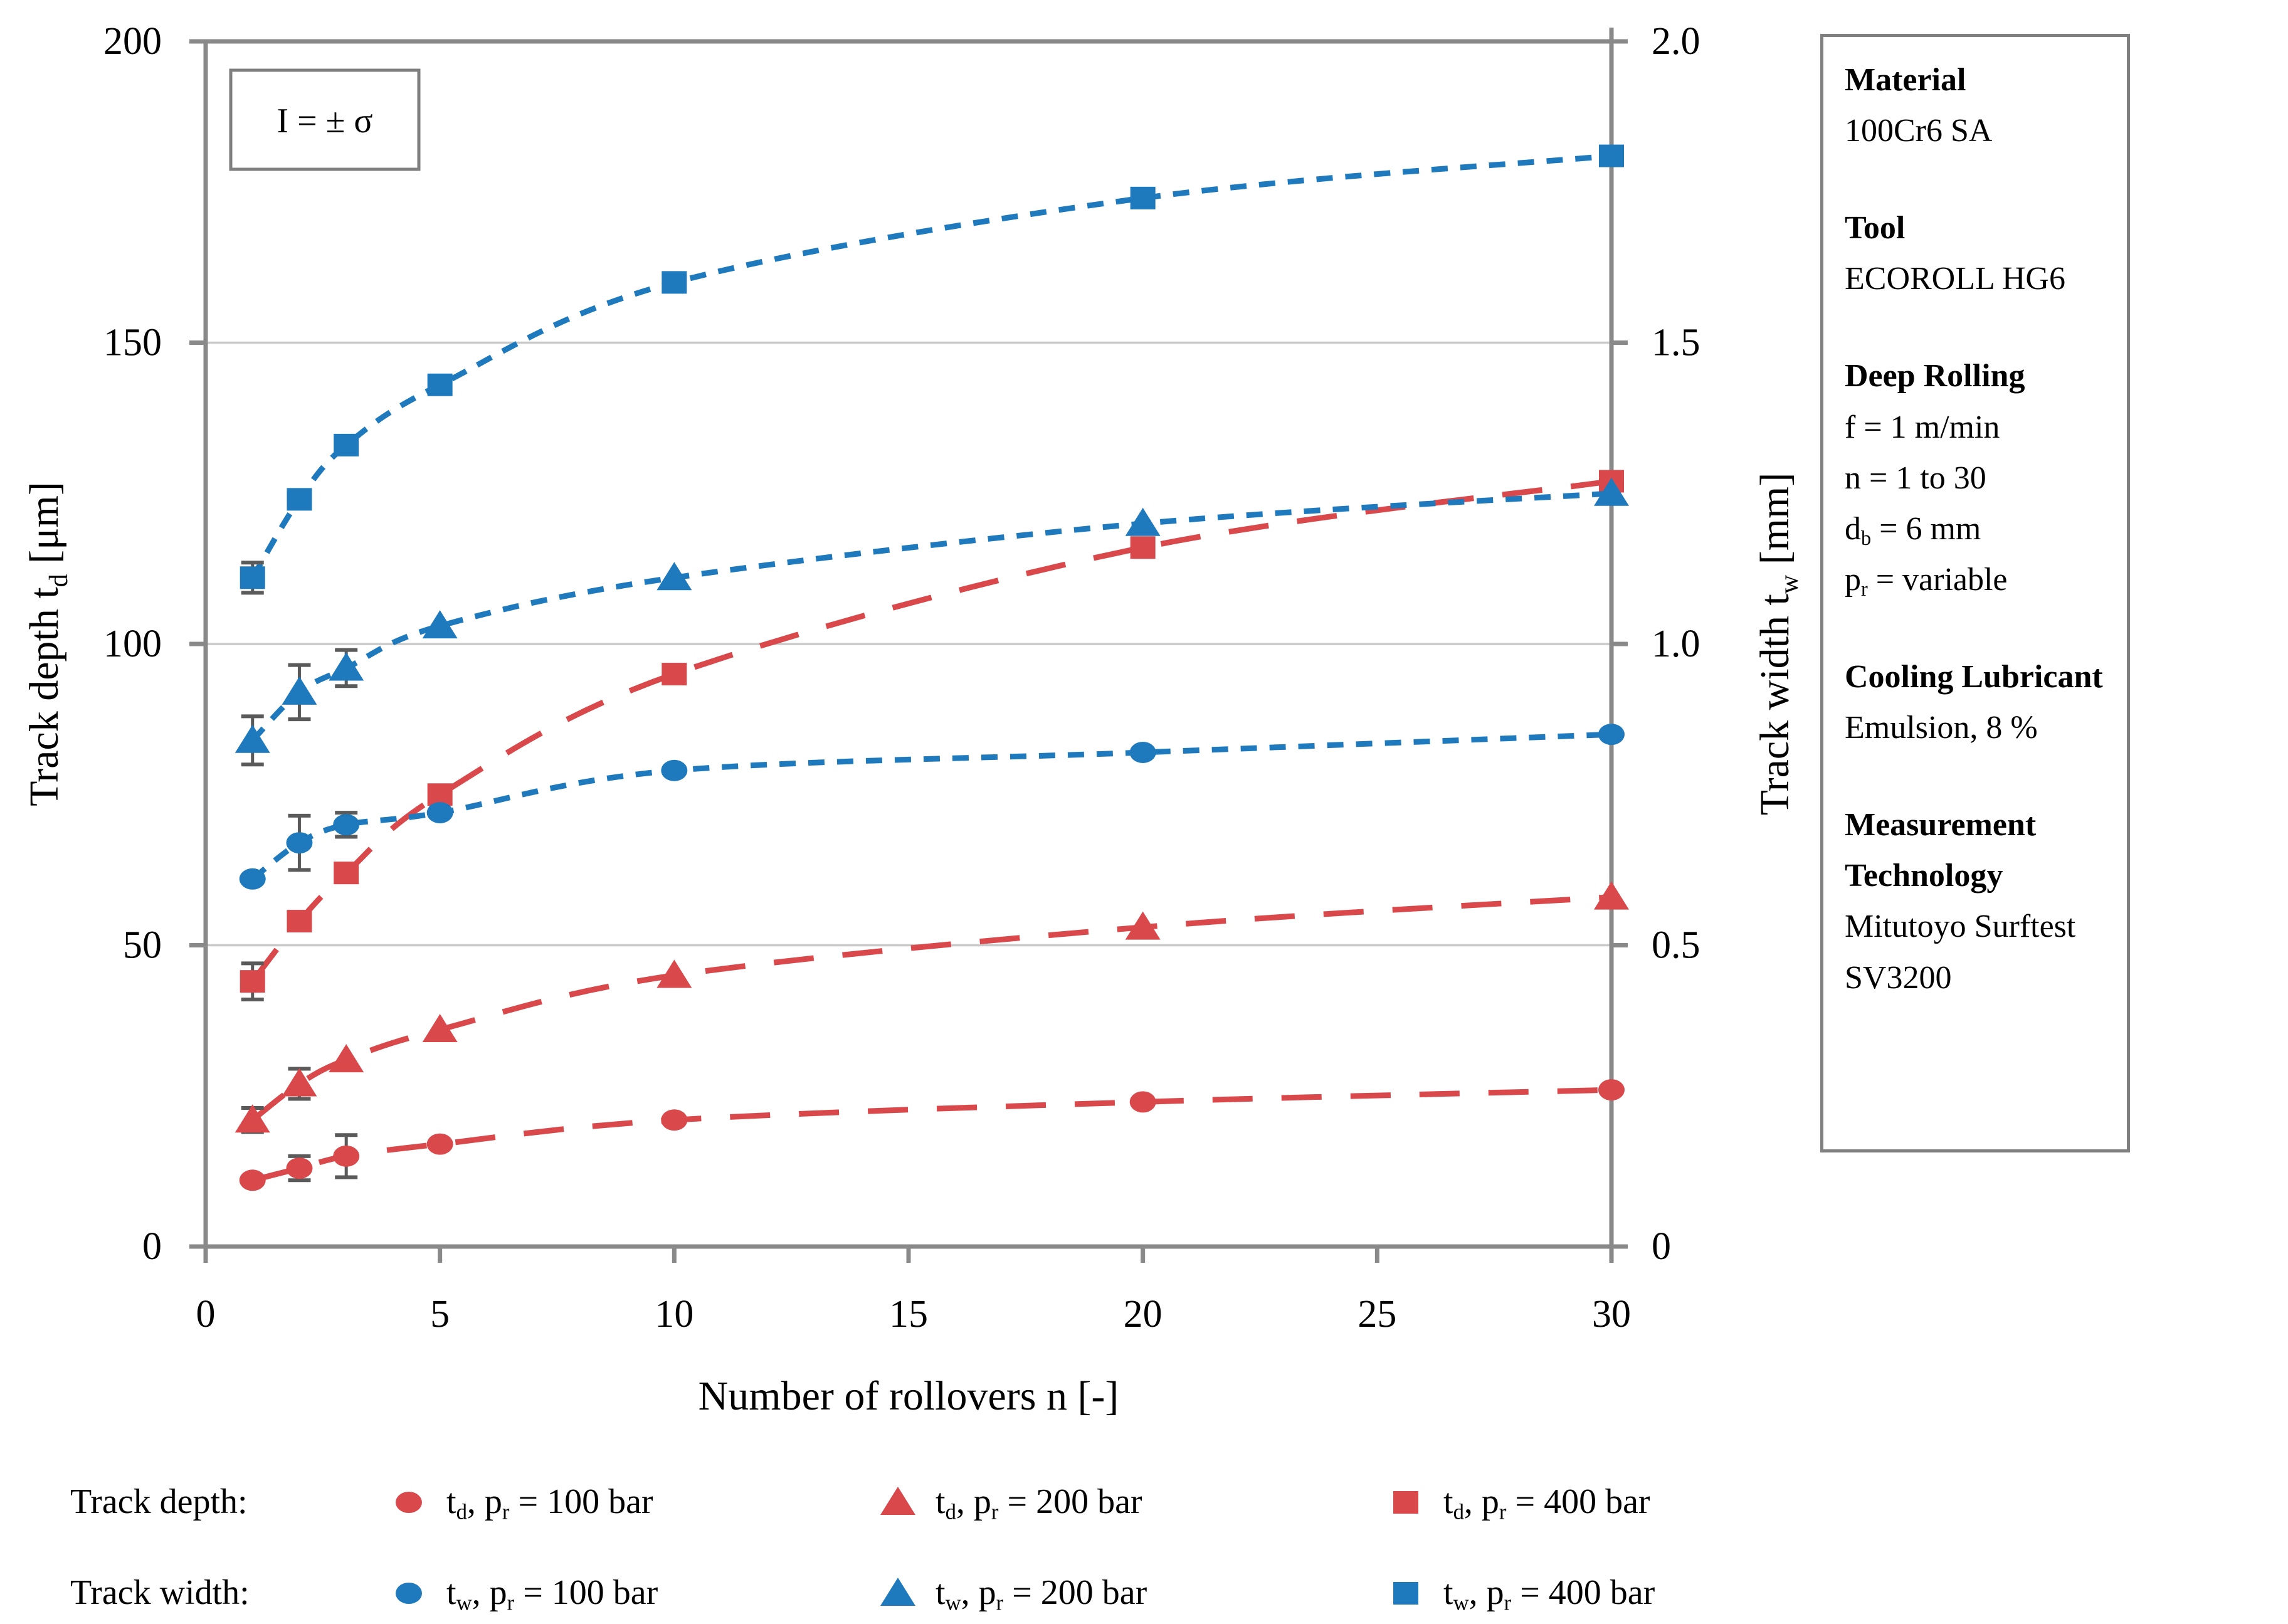  What do you see at coordinates (47, 644) in the screenshot?
I see `y-left-axis-title: Track depth td [μm]` at bounding box center [47, 644].